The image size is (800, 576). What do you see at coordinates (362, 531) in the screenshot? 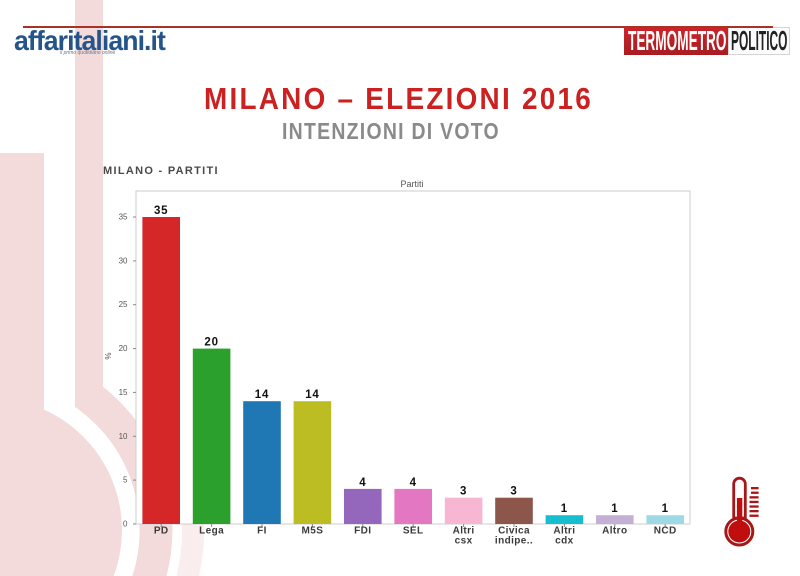
I see `svg-text: FDI` at bounding box center [362, 531].